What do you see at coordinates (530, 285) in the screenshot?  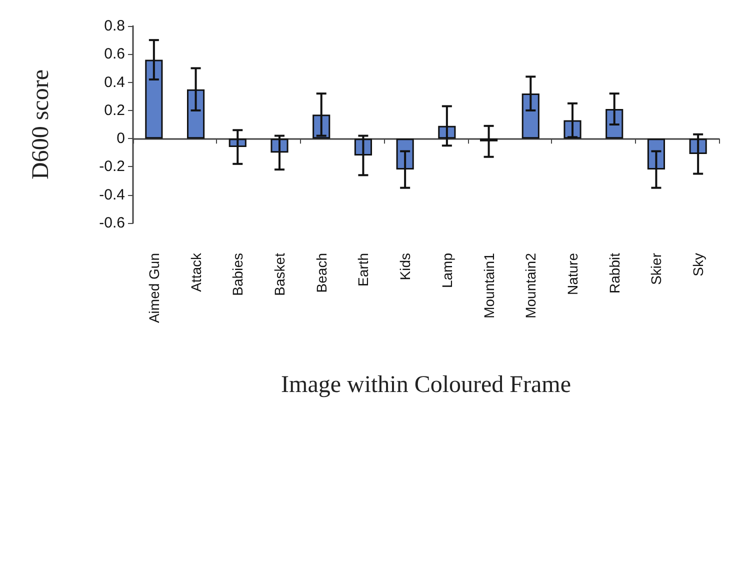 I see `x-tick-label: Mountain2` at bounding box center [530, 285].